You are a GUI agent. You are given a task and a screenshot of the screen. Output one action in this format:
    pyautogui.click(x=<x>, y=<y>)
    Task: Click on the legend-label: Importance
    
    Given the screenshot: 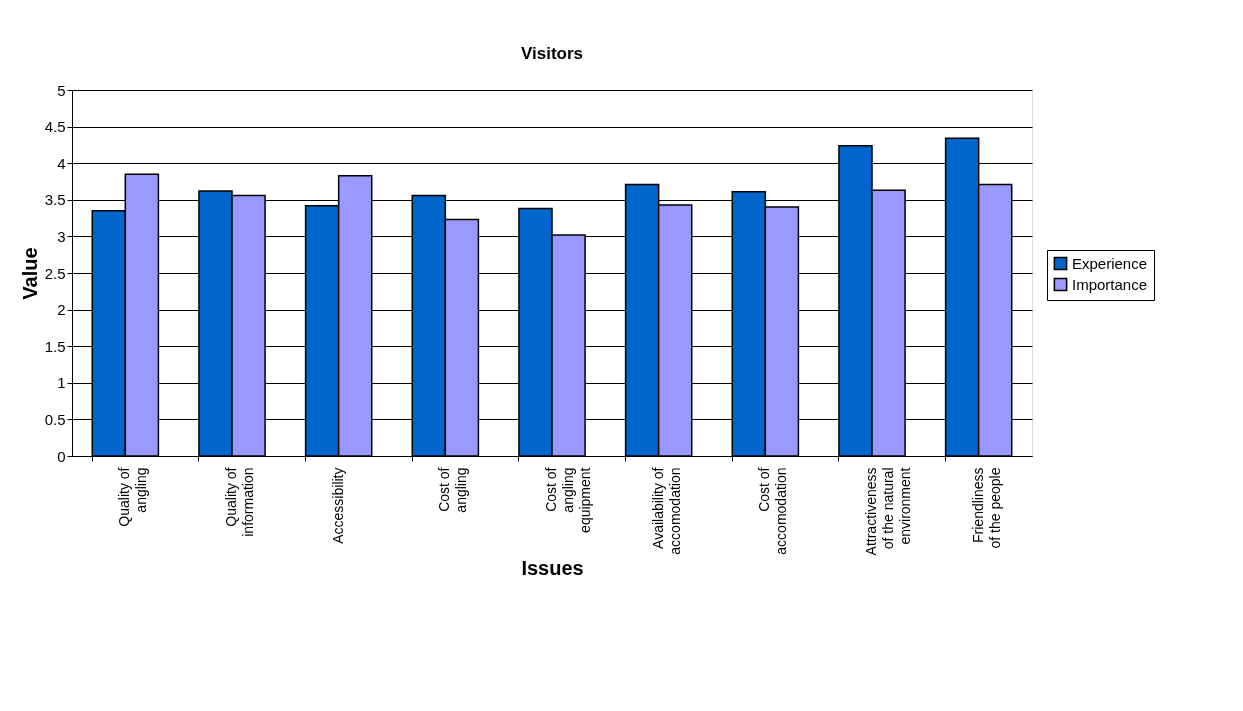 What is the action you would take?
    pyautogui.click(x=1110, y=284)
    